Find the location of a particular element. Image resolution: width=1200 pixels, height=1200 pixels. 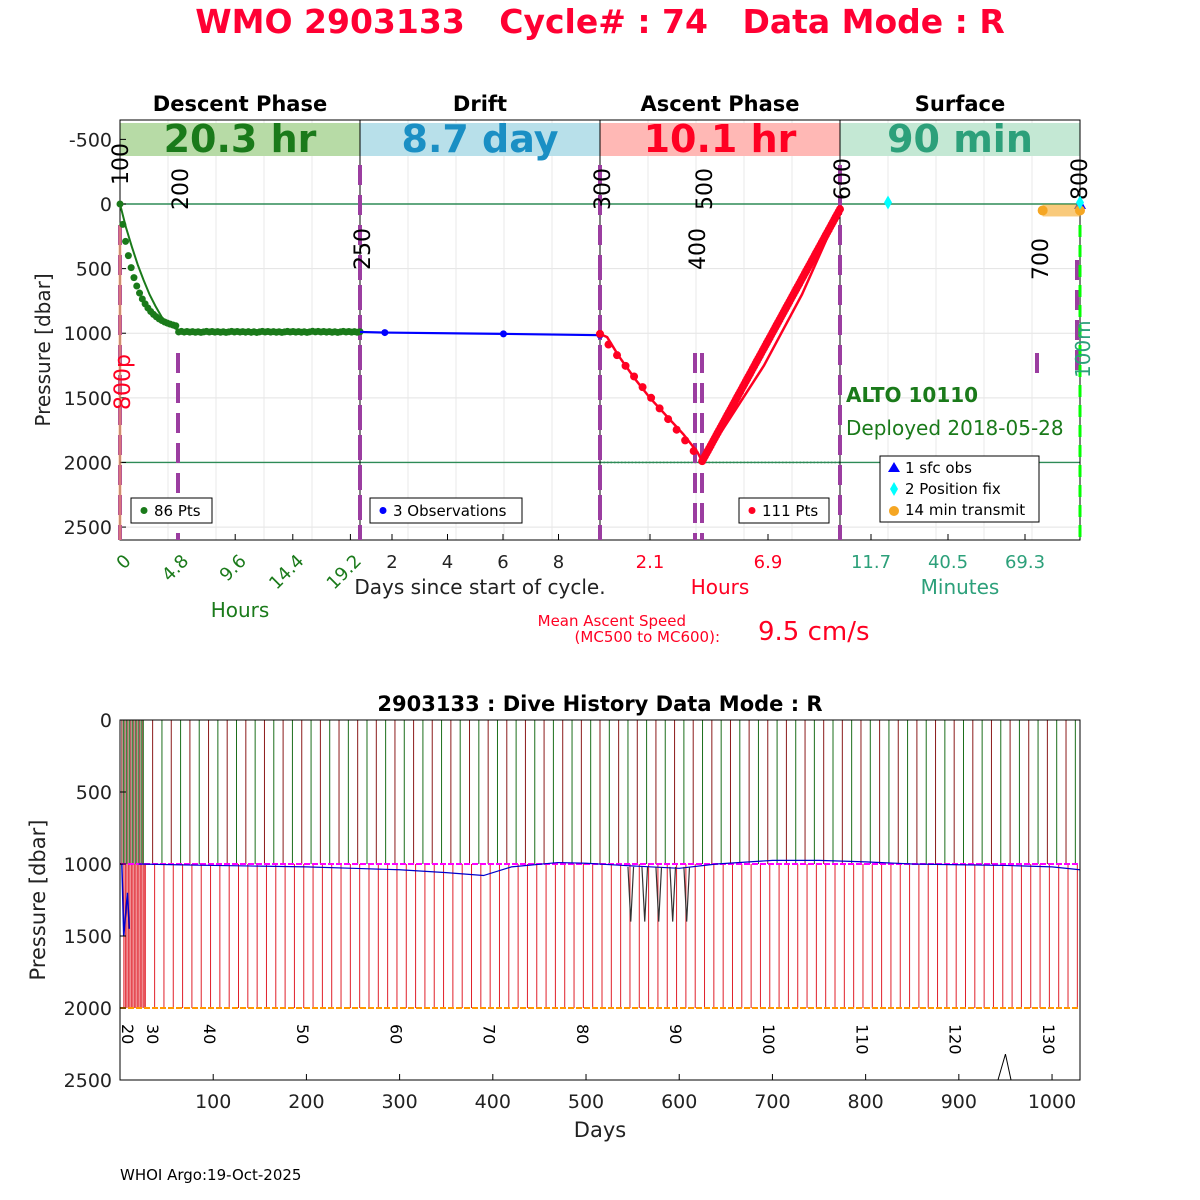

float-id: ALTO 10110 is located at coordinates (912, 395).